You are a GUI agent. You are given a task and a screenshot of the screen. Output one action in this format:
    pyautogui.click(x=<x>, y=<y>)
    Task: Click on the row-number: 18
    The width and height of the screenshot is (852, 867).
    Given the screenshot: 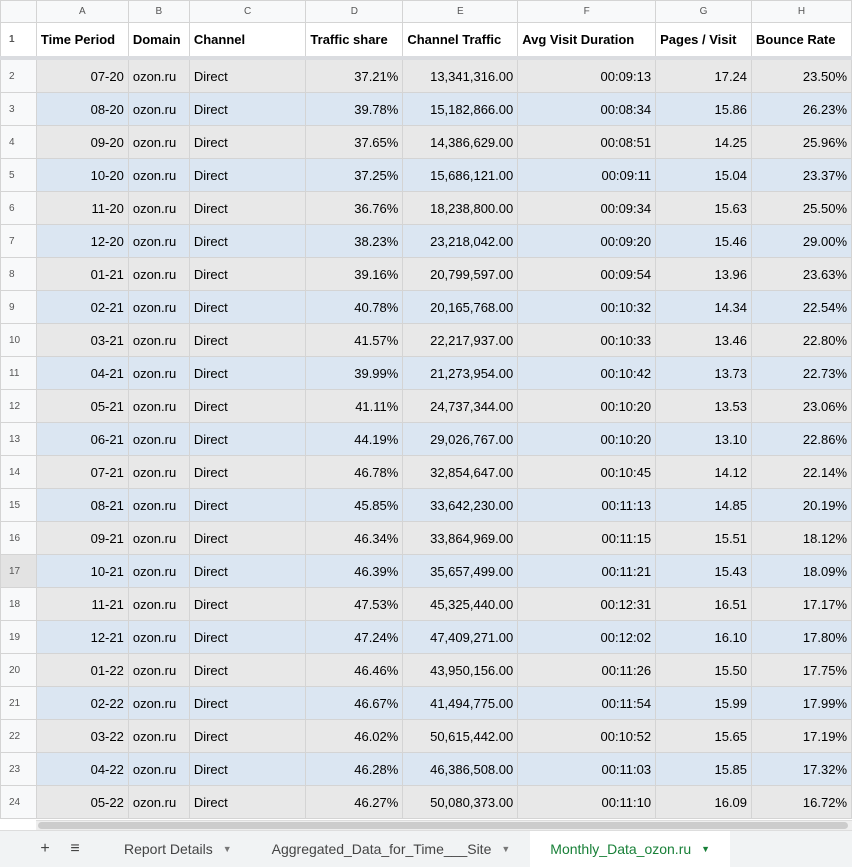 What is the action you would take?
    pyautogui.click(x=18, y=604)
    